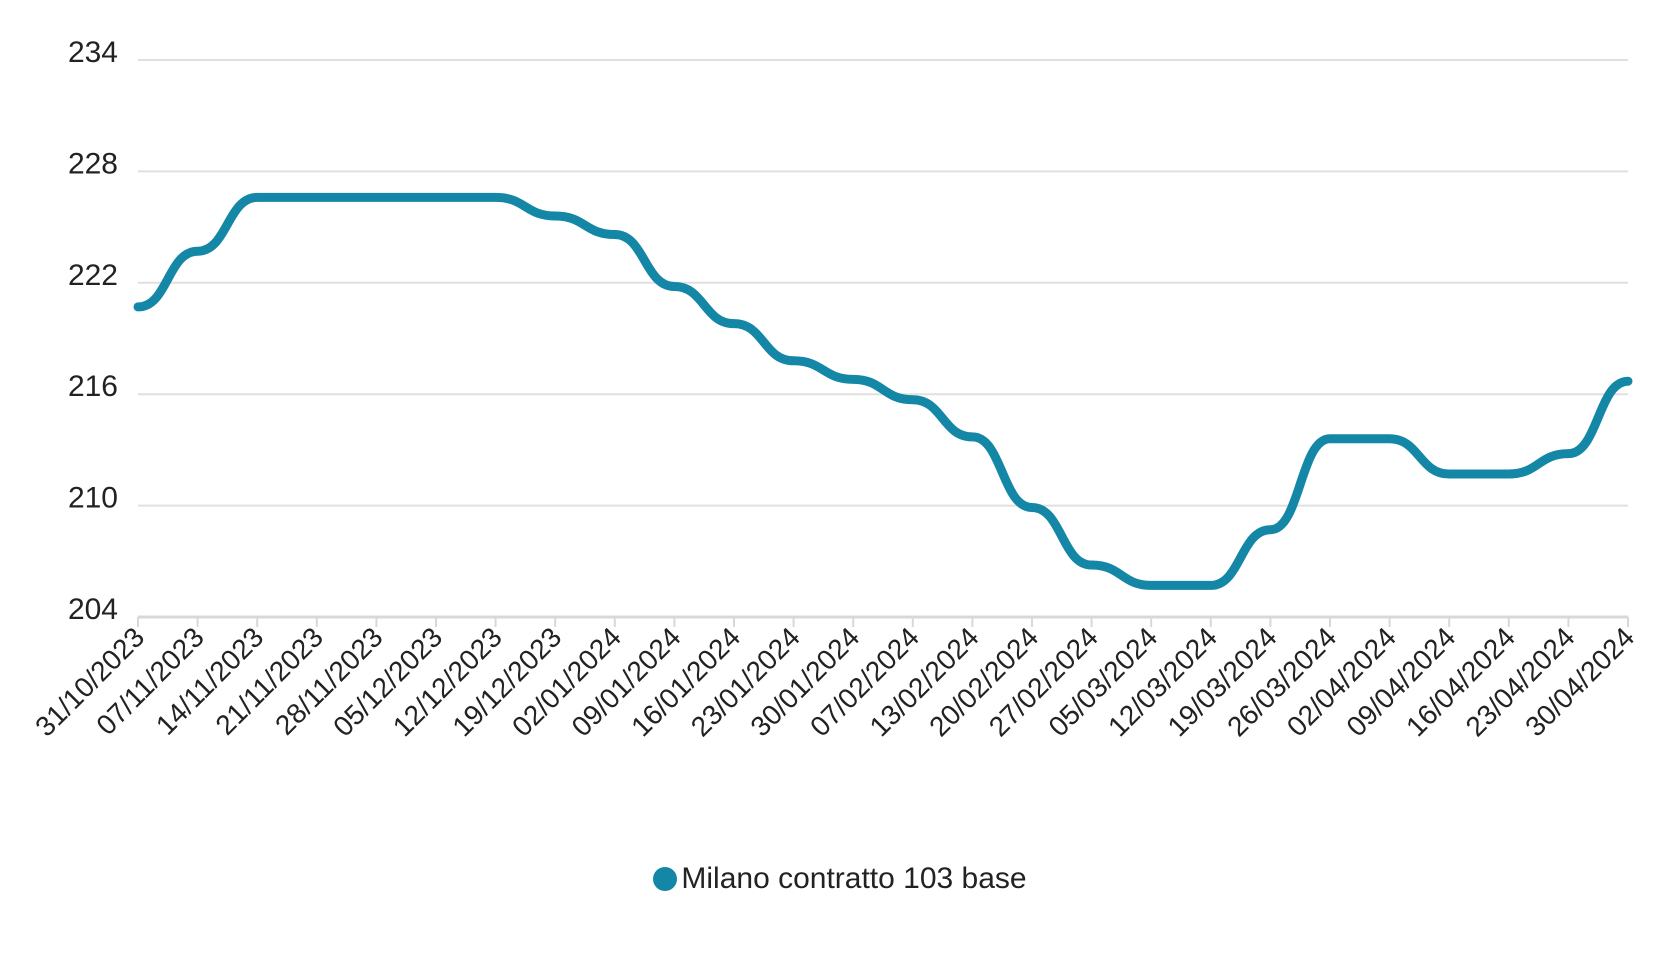 Image resolution: width=1680 pixels, height=960 pixels. What do you see at coordinates (93, 275) in the screenshot?
I see `y-tick-label: 222` at bounding box center [93, 275].